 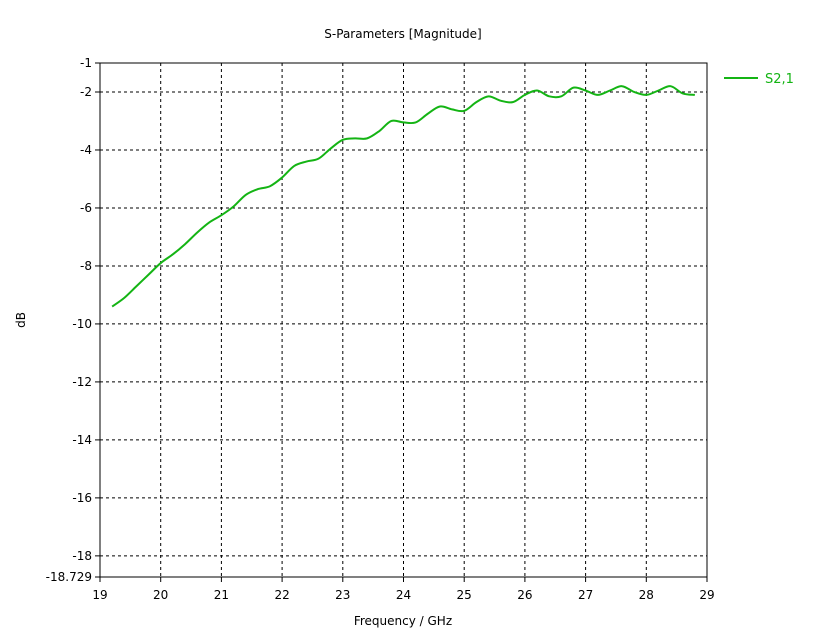 I want to click on x-tick-label: 21, so click(x=221, y=595).